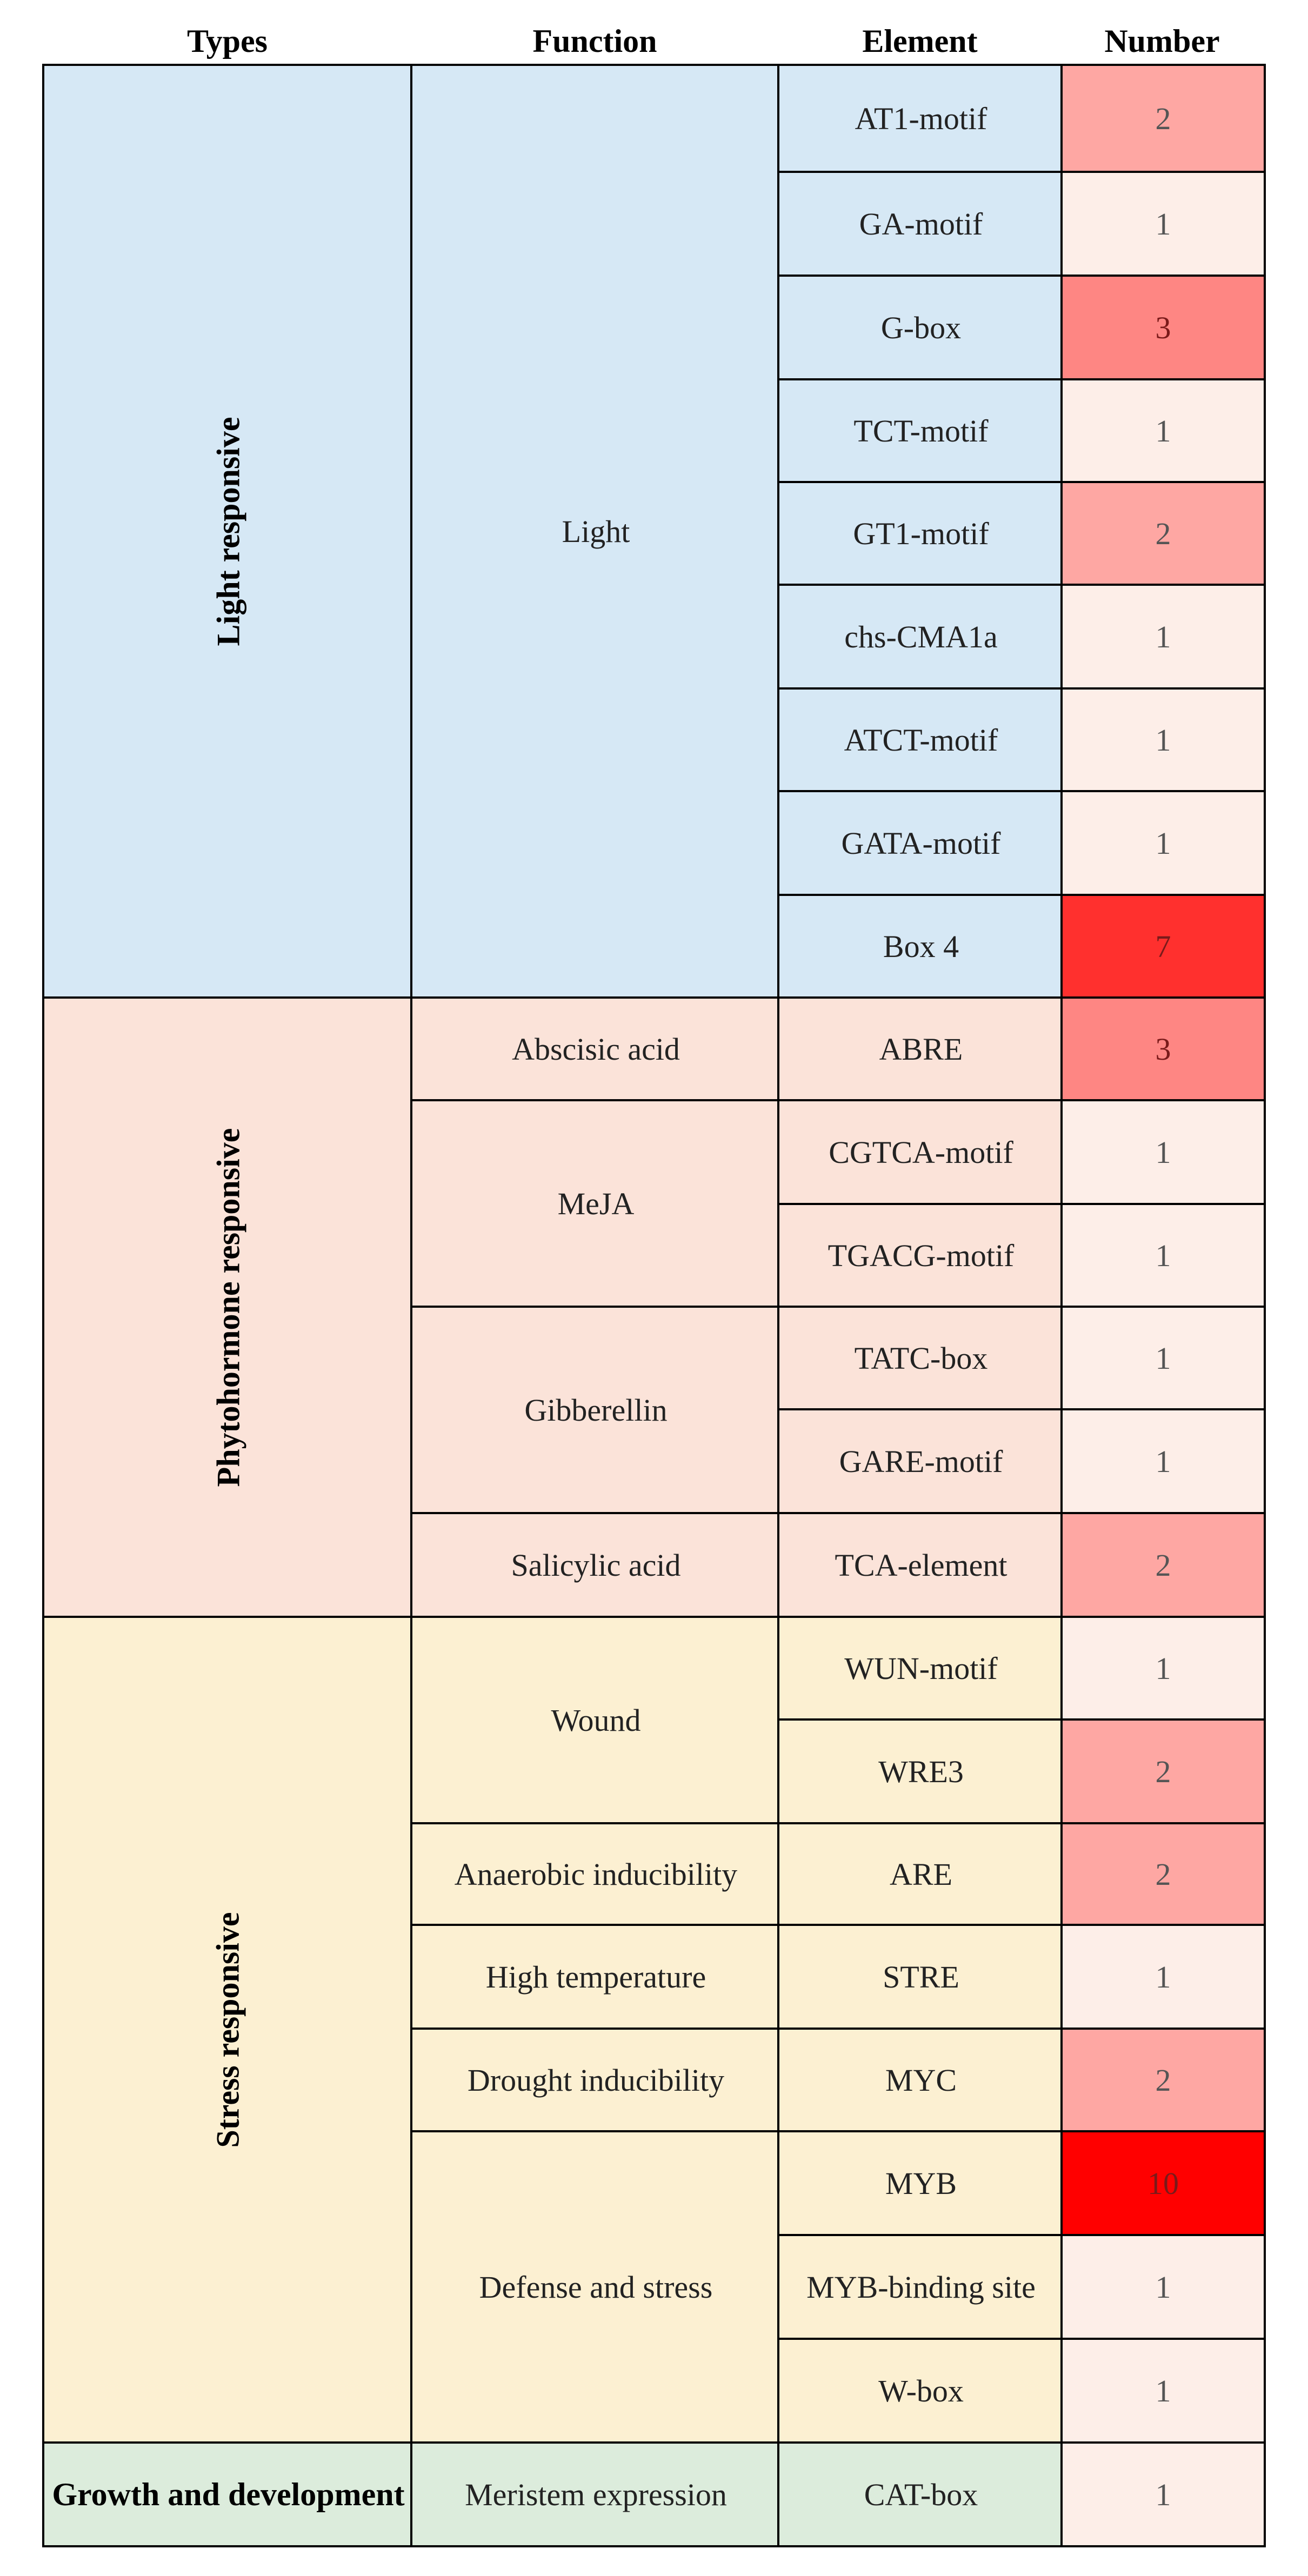 Image resolution: width=1308 pixels, height=2576 pixels. I want to click on number-cell: 7, so click(1163, 946).